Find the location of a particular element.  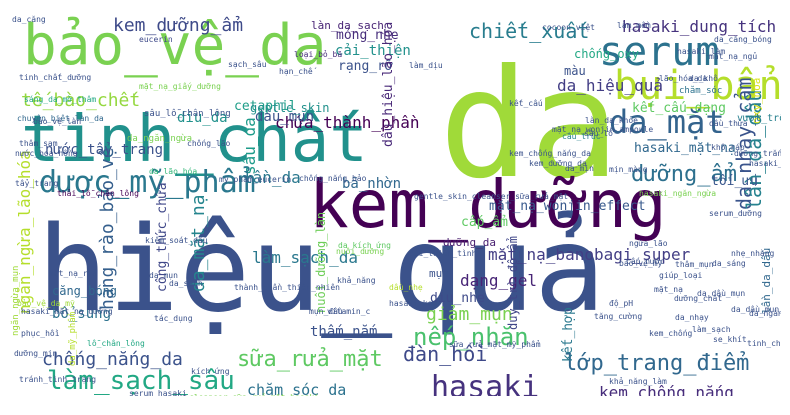

cloud-word: bảo_vệ_mỹ is located at coordinates (641, 263).